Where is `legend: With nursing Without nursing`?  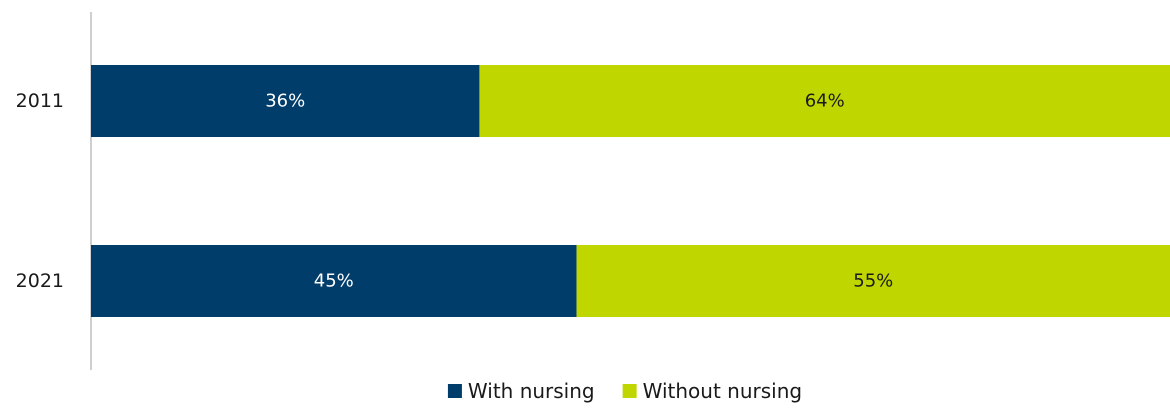 legend: With nursing Without nursing is located at coordinates (624, 391).